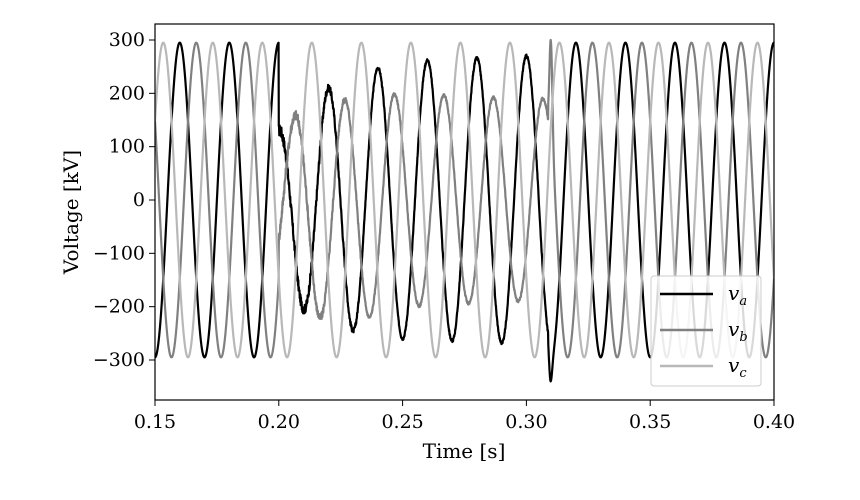  What do you see at coordinates (139, 200) in the screenshot?
I see `y-tick-label: 0` at bounding box center [139, 200].